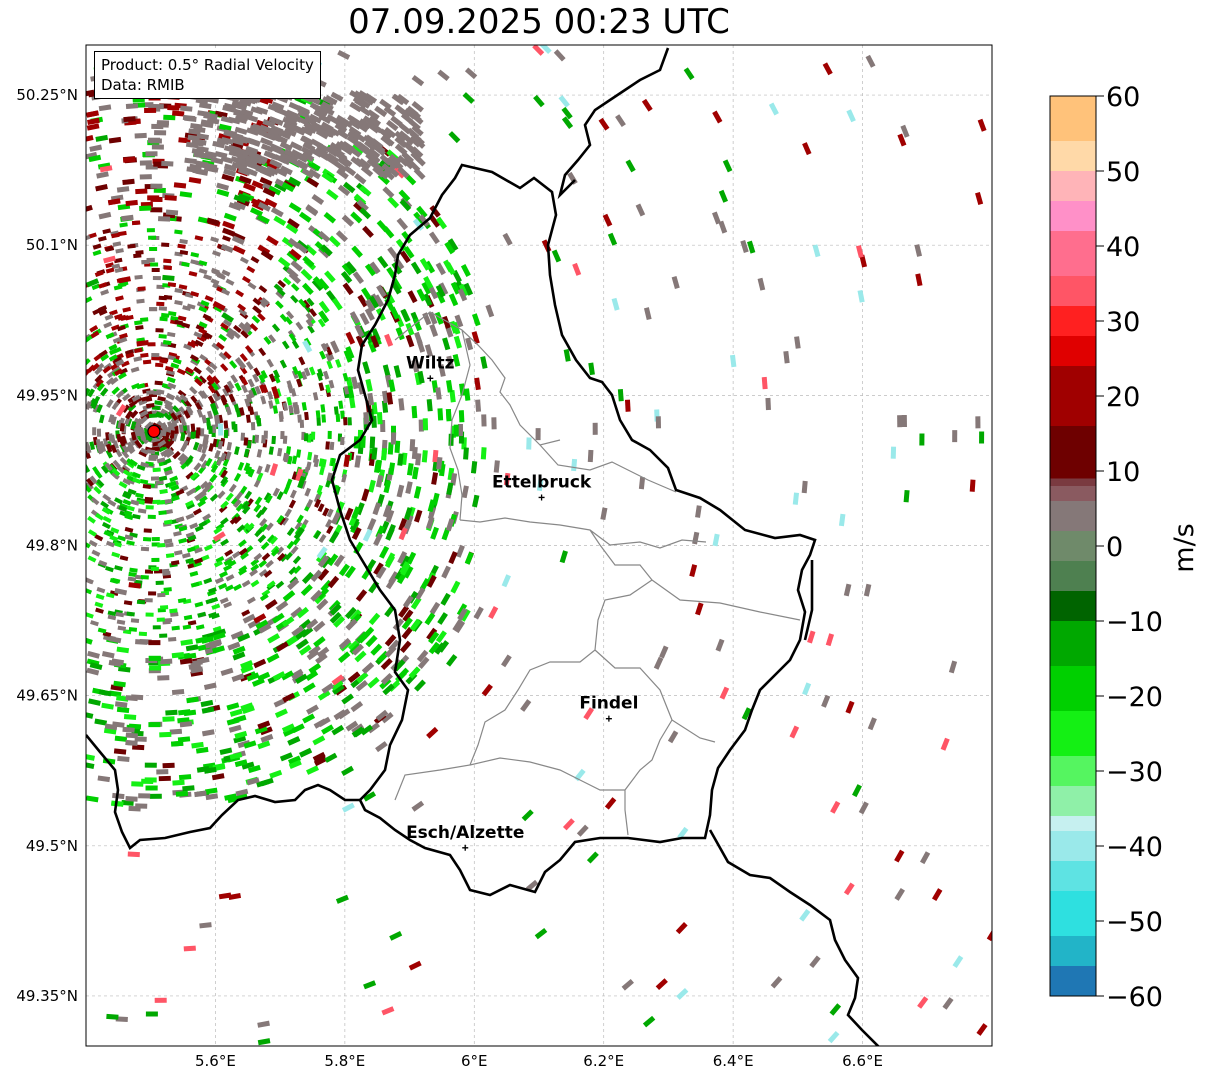  Describe the element at coordinates (608, 704) in the screenshot. I see `city-label: Findel` at that location.